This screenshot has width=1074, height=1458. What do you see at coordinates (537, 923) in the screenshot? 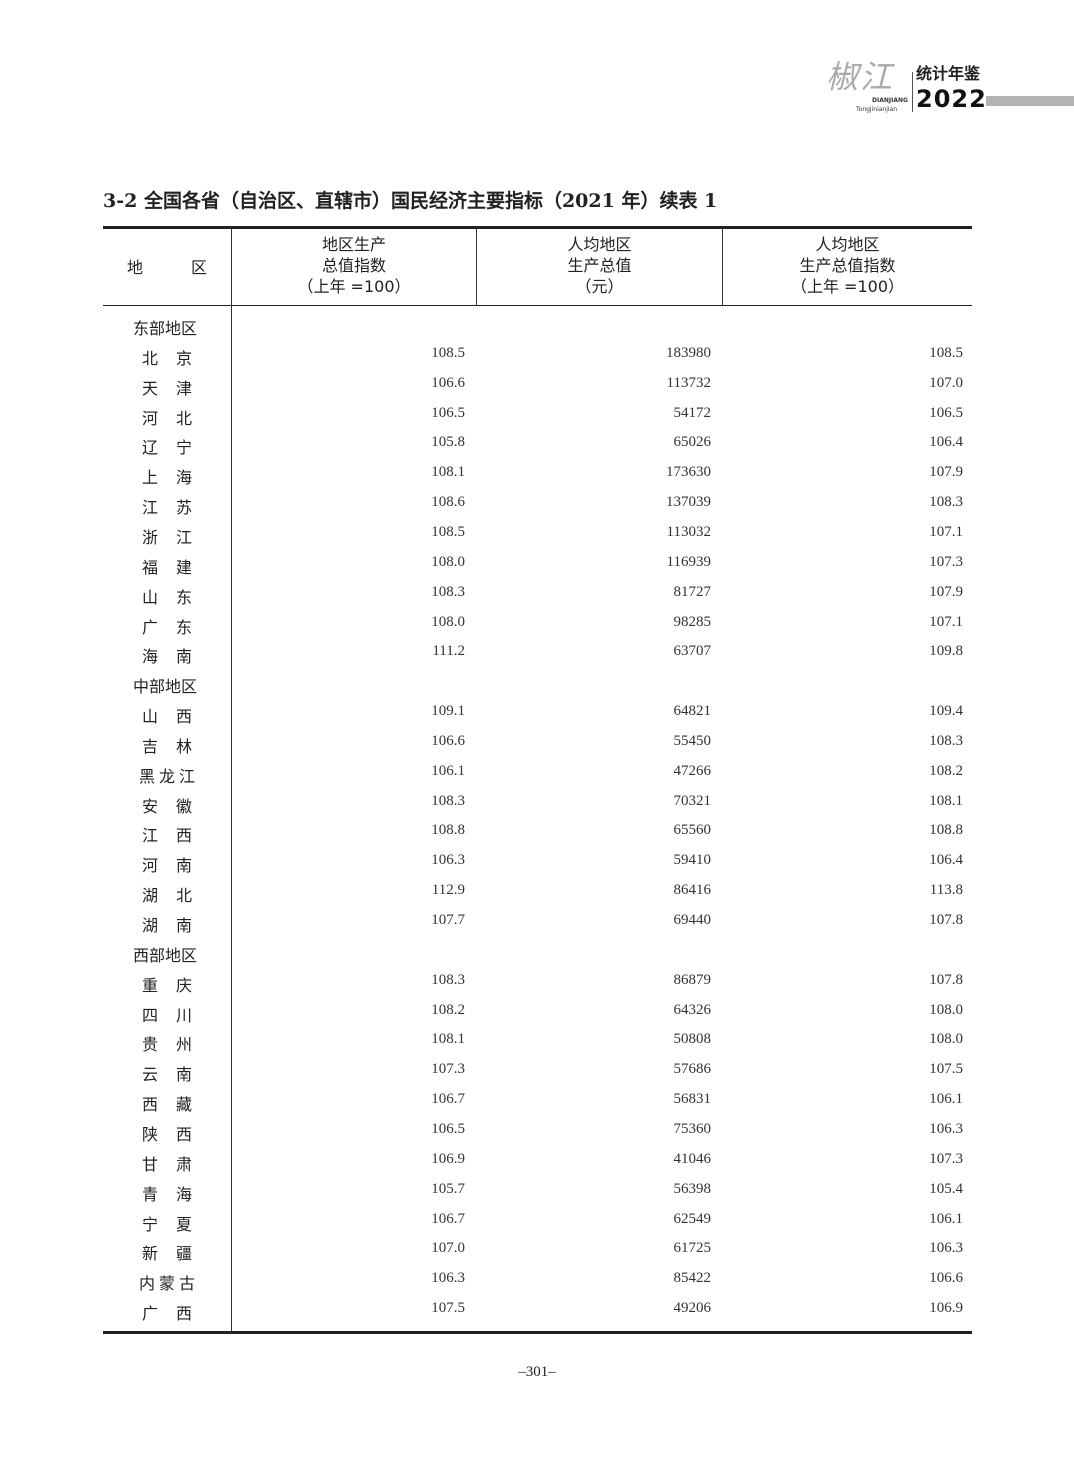
I see `table-row: 湖南 107.7 69440 107.8` at bounding box center [537, 923].